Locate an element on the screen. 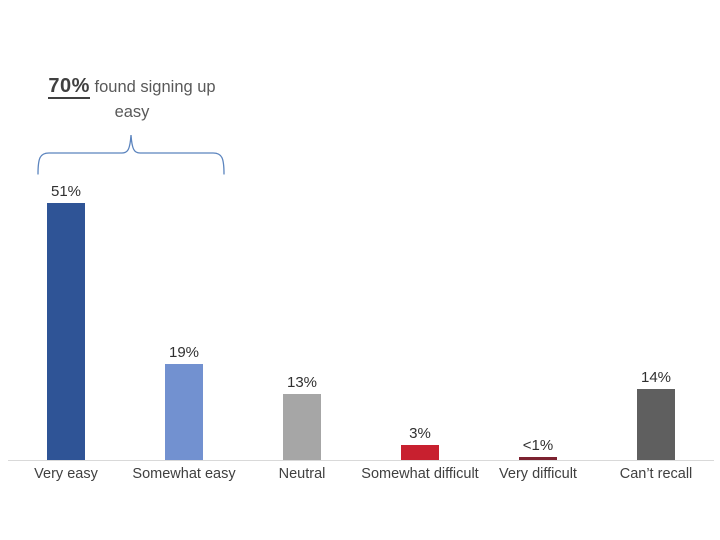 The width and height of the screenshot is (720, 540). bar-value-label: <1% is located at coordinates (538, 445).